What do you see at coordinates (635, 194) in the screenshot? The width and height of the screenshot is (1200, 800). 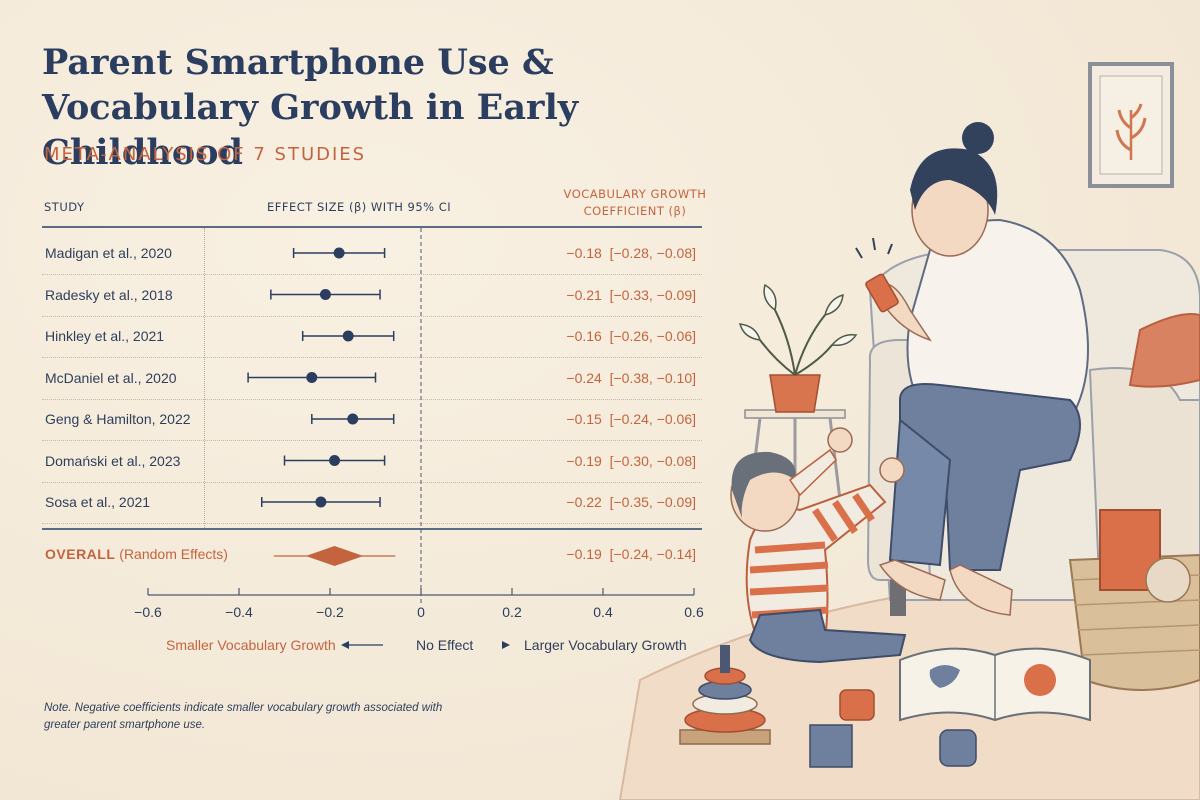 I see `header-coefficient-line1: VOCABULARY GROWTH` at bounding box center [635, 194].